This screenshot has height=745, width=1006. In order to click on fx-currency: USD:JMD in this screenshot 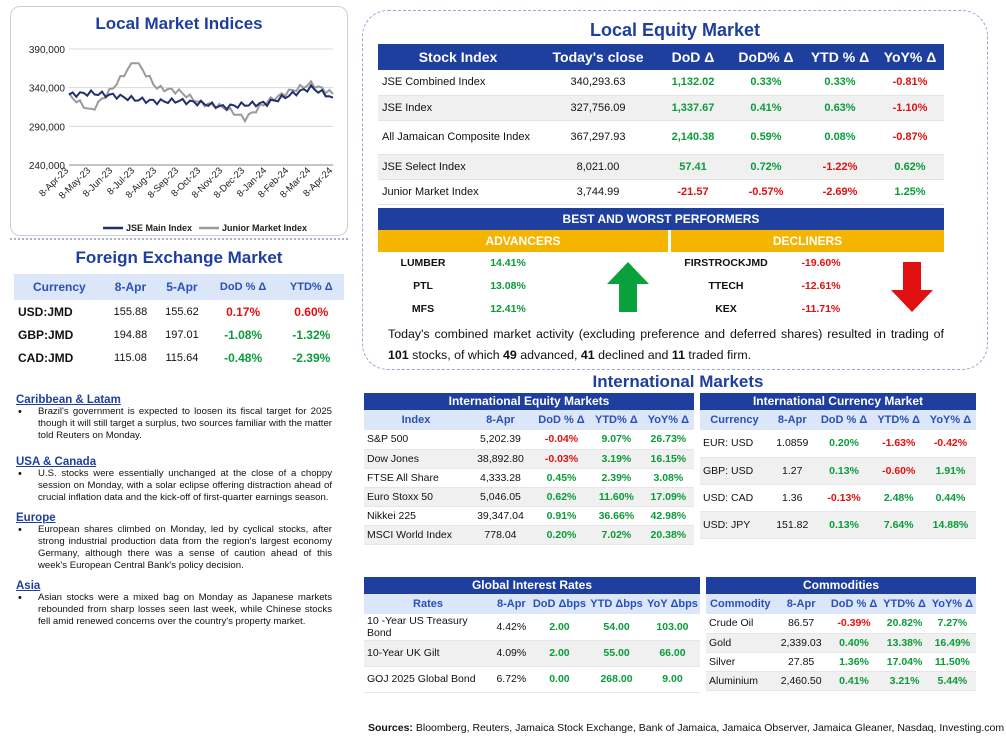, I will do `click(45, 311)`.